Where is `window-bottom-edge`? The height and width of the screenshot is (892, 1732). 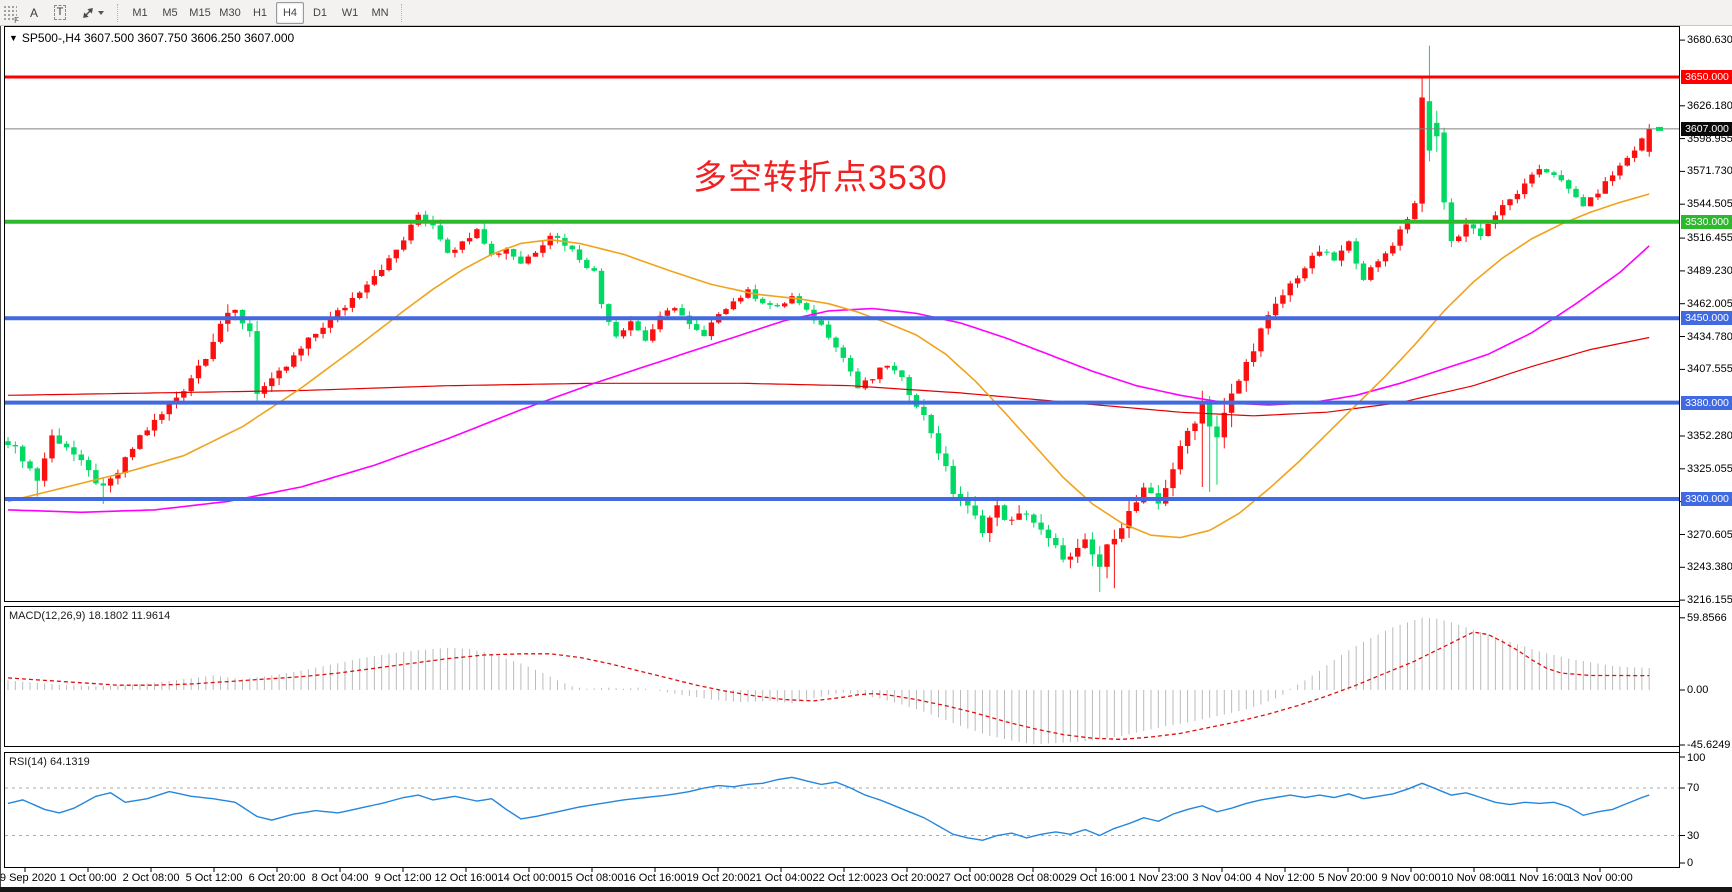 window-bottom-edge is located at coordinates (866, 889).